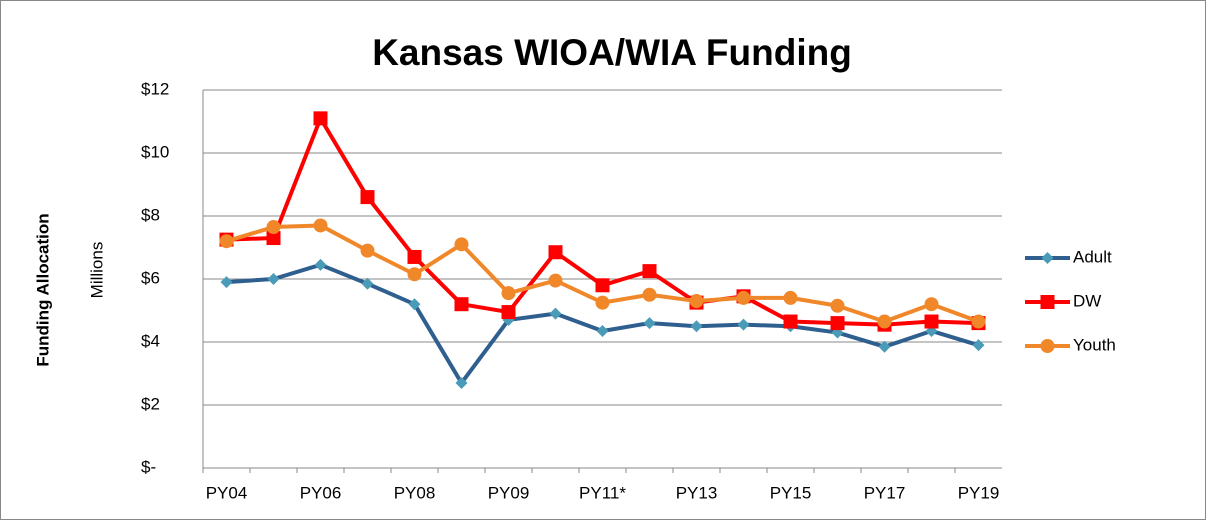 This screenshot has height=520, width=1206. I want to click on x-tick-label: PY04, so click(227, 492).